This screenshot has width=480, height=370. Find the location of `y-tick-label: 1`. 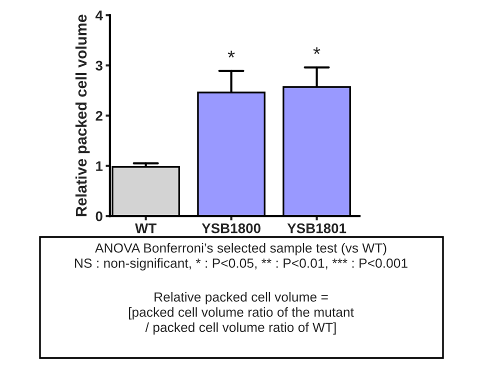

y-tick-label: 1 is located at coordinates (99, 166).